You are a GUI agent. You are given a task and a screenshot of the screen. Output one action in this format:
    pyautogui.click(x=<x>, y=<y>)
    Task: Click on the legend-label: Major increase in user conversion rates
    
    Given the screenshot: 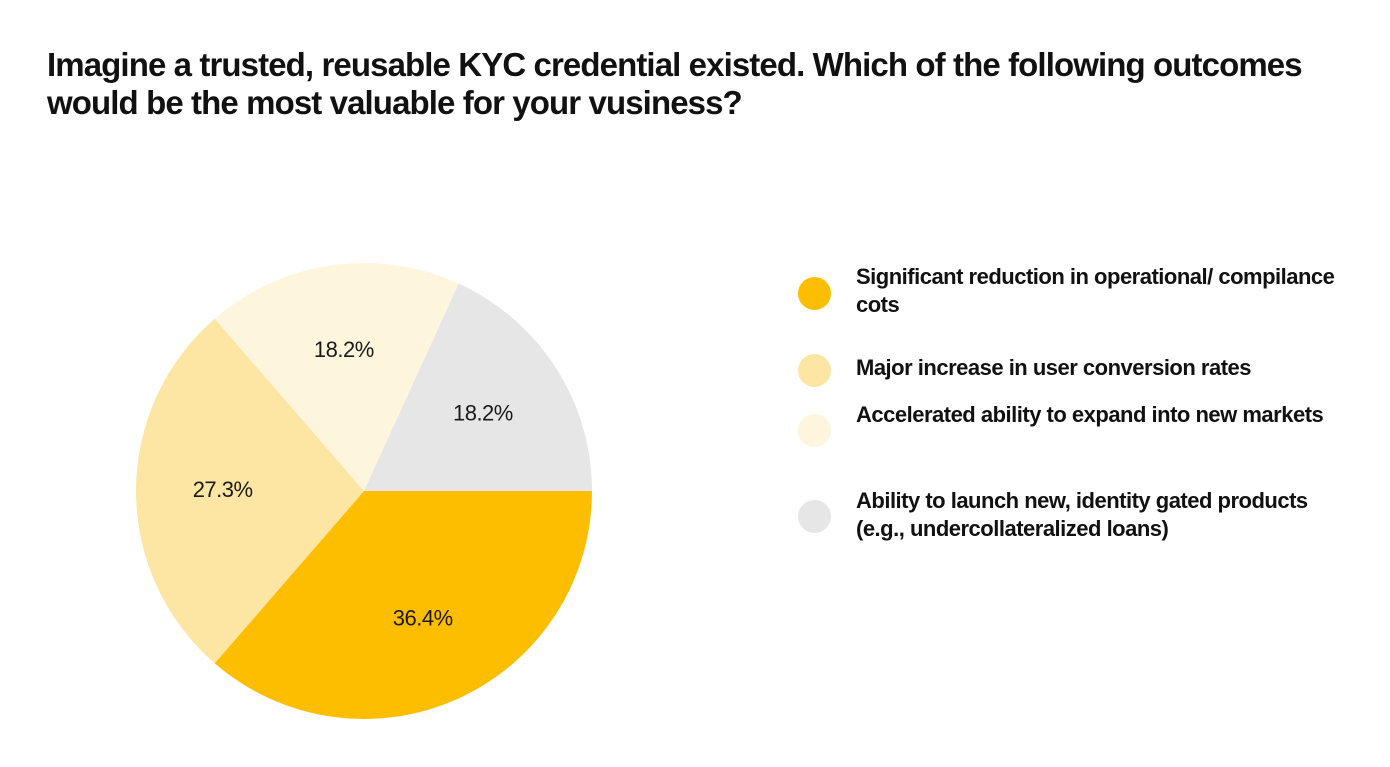 What is the action you would take?
    pyautogui.click(x=1054, y=367)
    